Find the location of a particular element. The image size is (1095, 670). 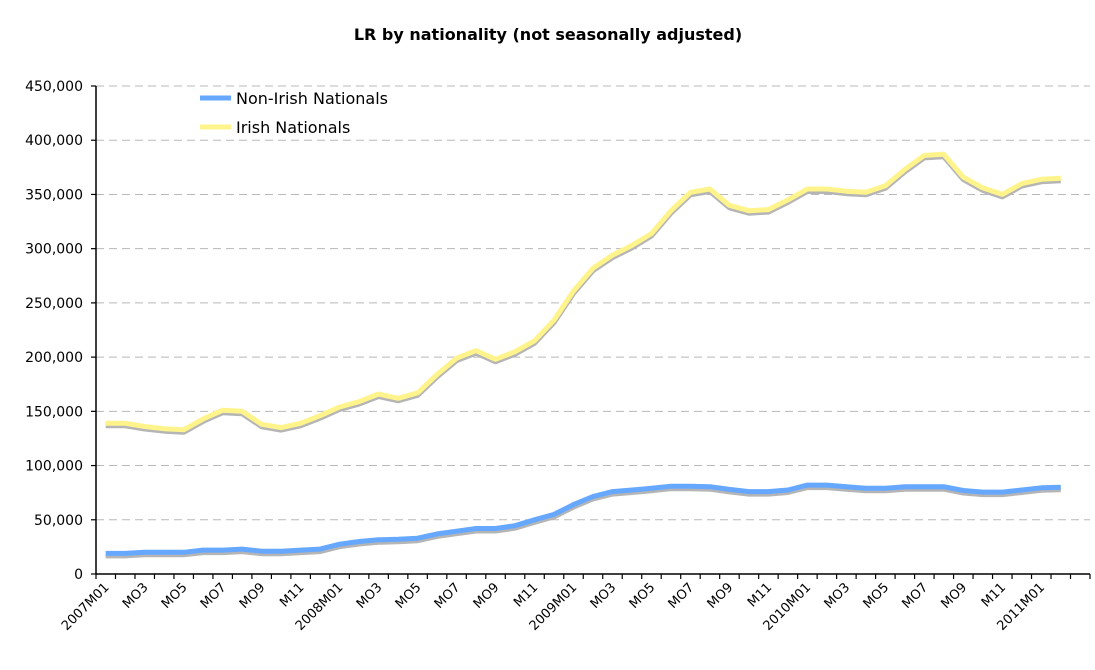

y-tick-label: 200,000 is located at coordinates (54, 358).